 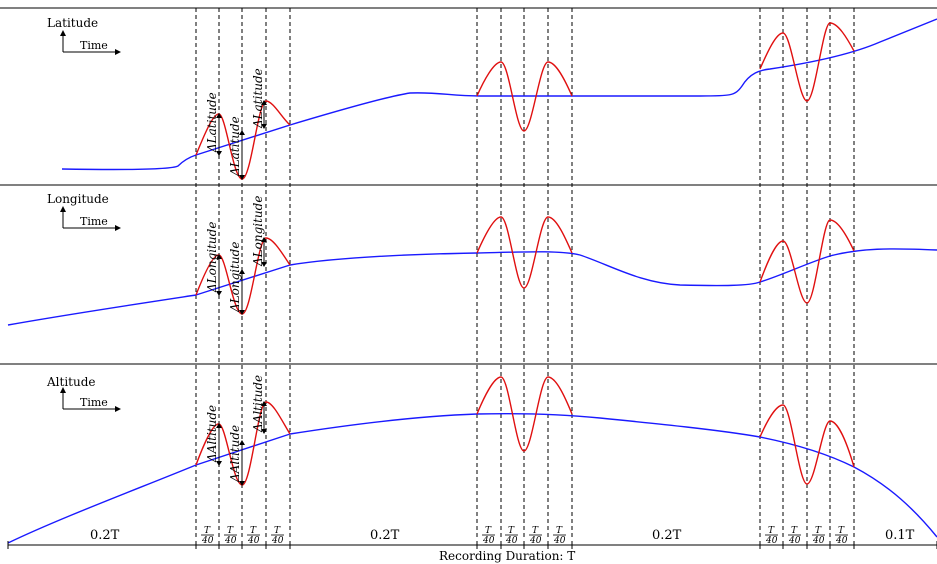 What do you see at coordinates (212, 434) in the screenshot?
I see `altitude-delta-label-1: ΔAltitude` at bounding box center [212, 434].